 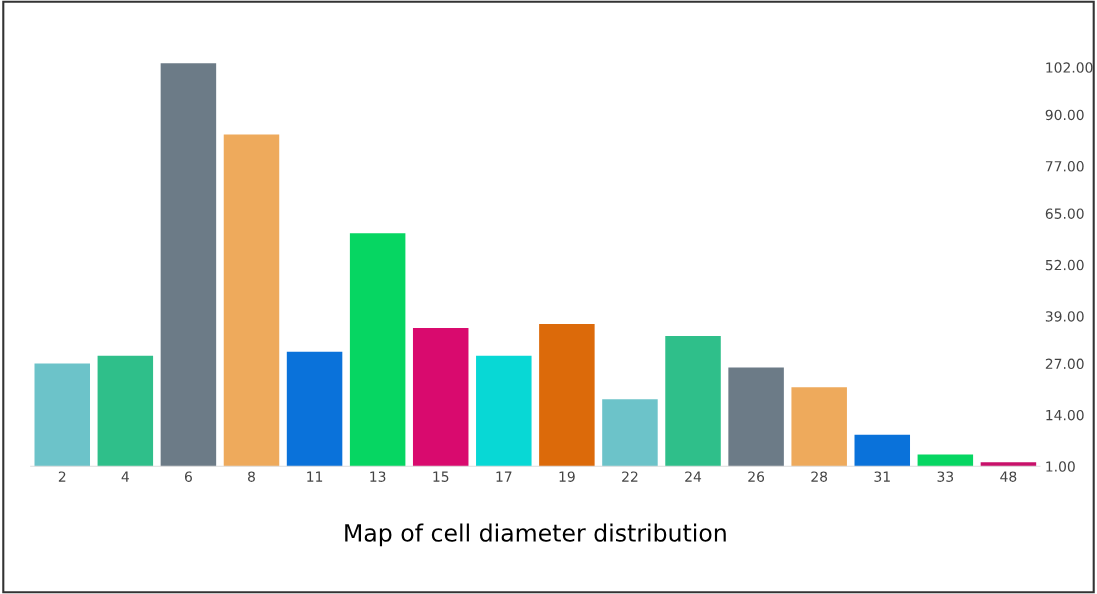 I want to click on x-tick-label: 48, so click(x=1008, y=476).